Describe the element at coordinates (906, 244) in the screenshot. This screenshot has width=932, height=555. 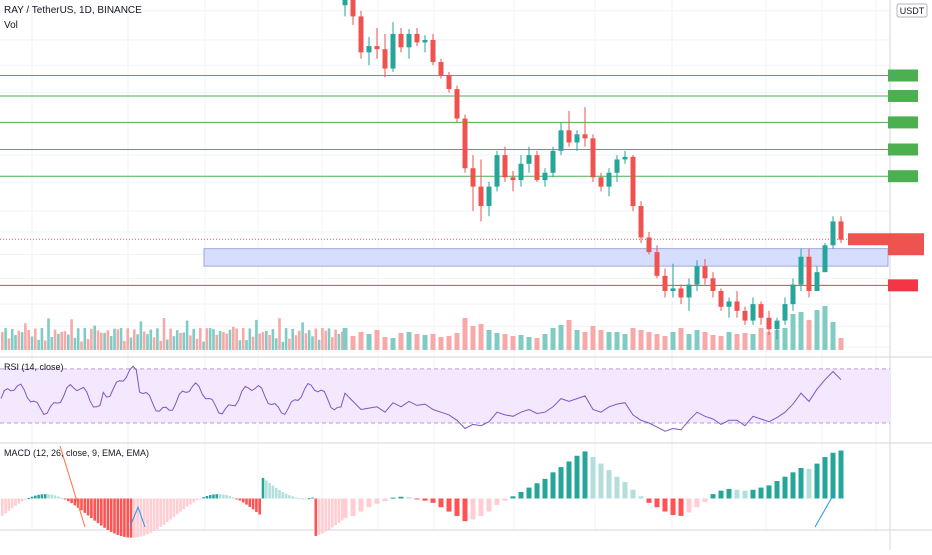
I see `current-price-badge` at that location.